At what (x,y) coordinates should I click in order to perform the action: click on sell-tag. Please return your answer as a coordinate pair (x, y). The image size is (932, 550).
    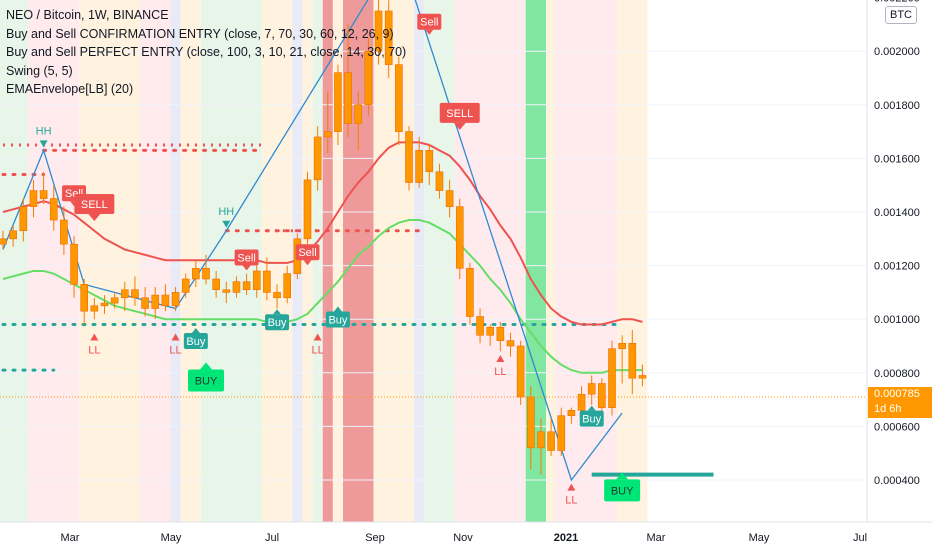
    Looking at the image, I should click on (307, 252).